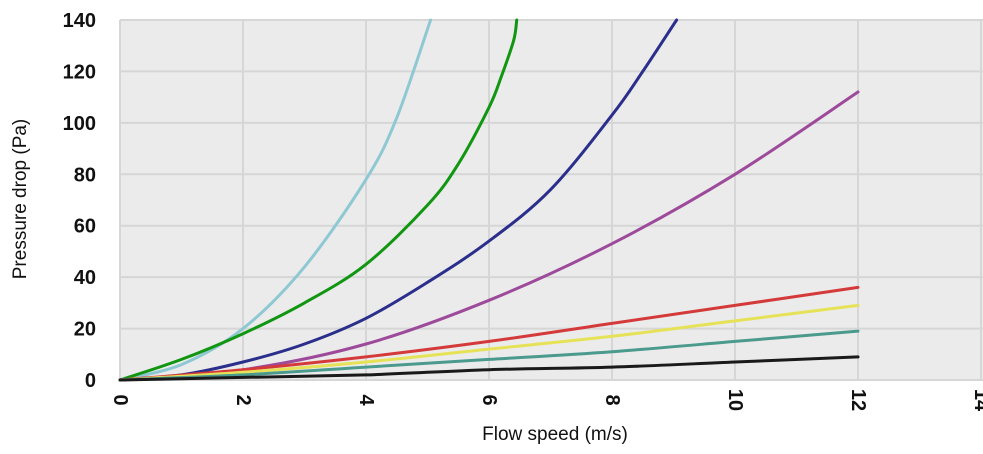  I want to click on y-axis-ticks: 0 20 40 60 80 100 120 140, so click(79, 201).